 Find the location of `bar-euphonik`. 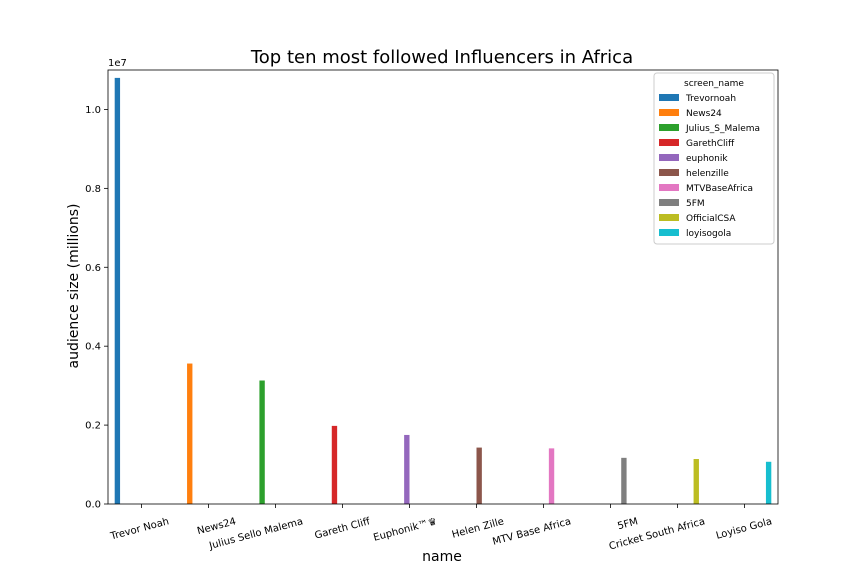

bar-euphonik is located at coordinates (407, 469).